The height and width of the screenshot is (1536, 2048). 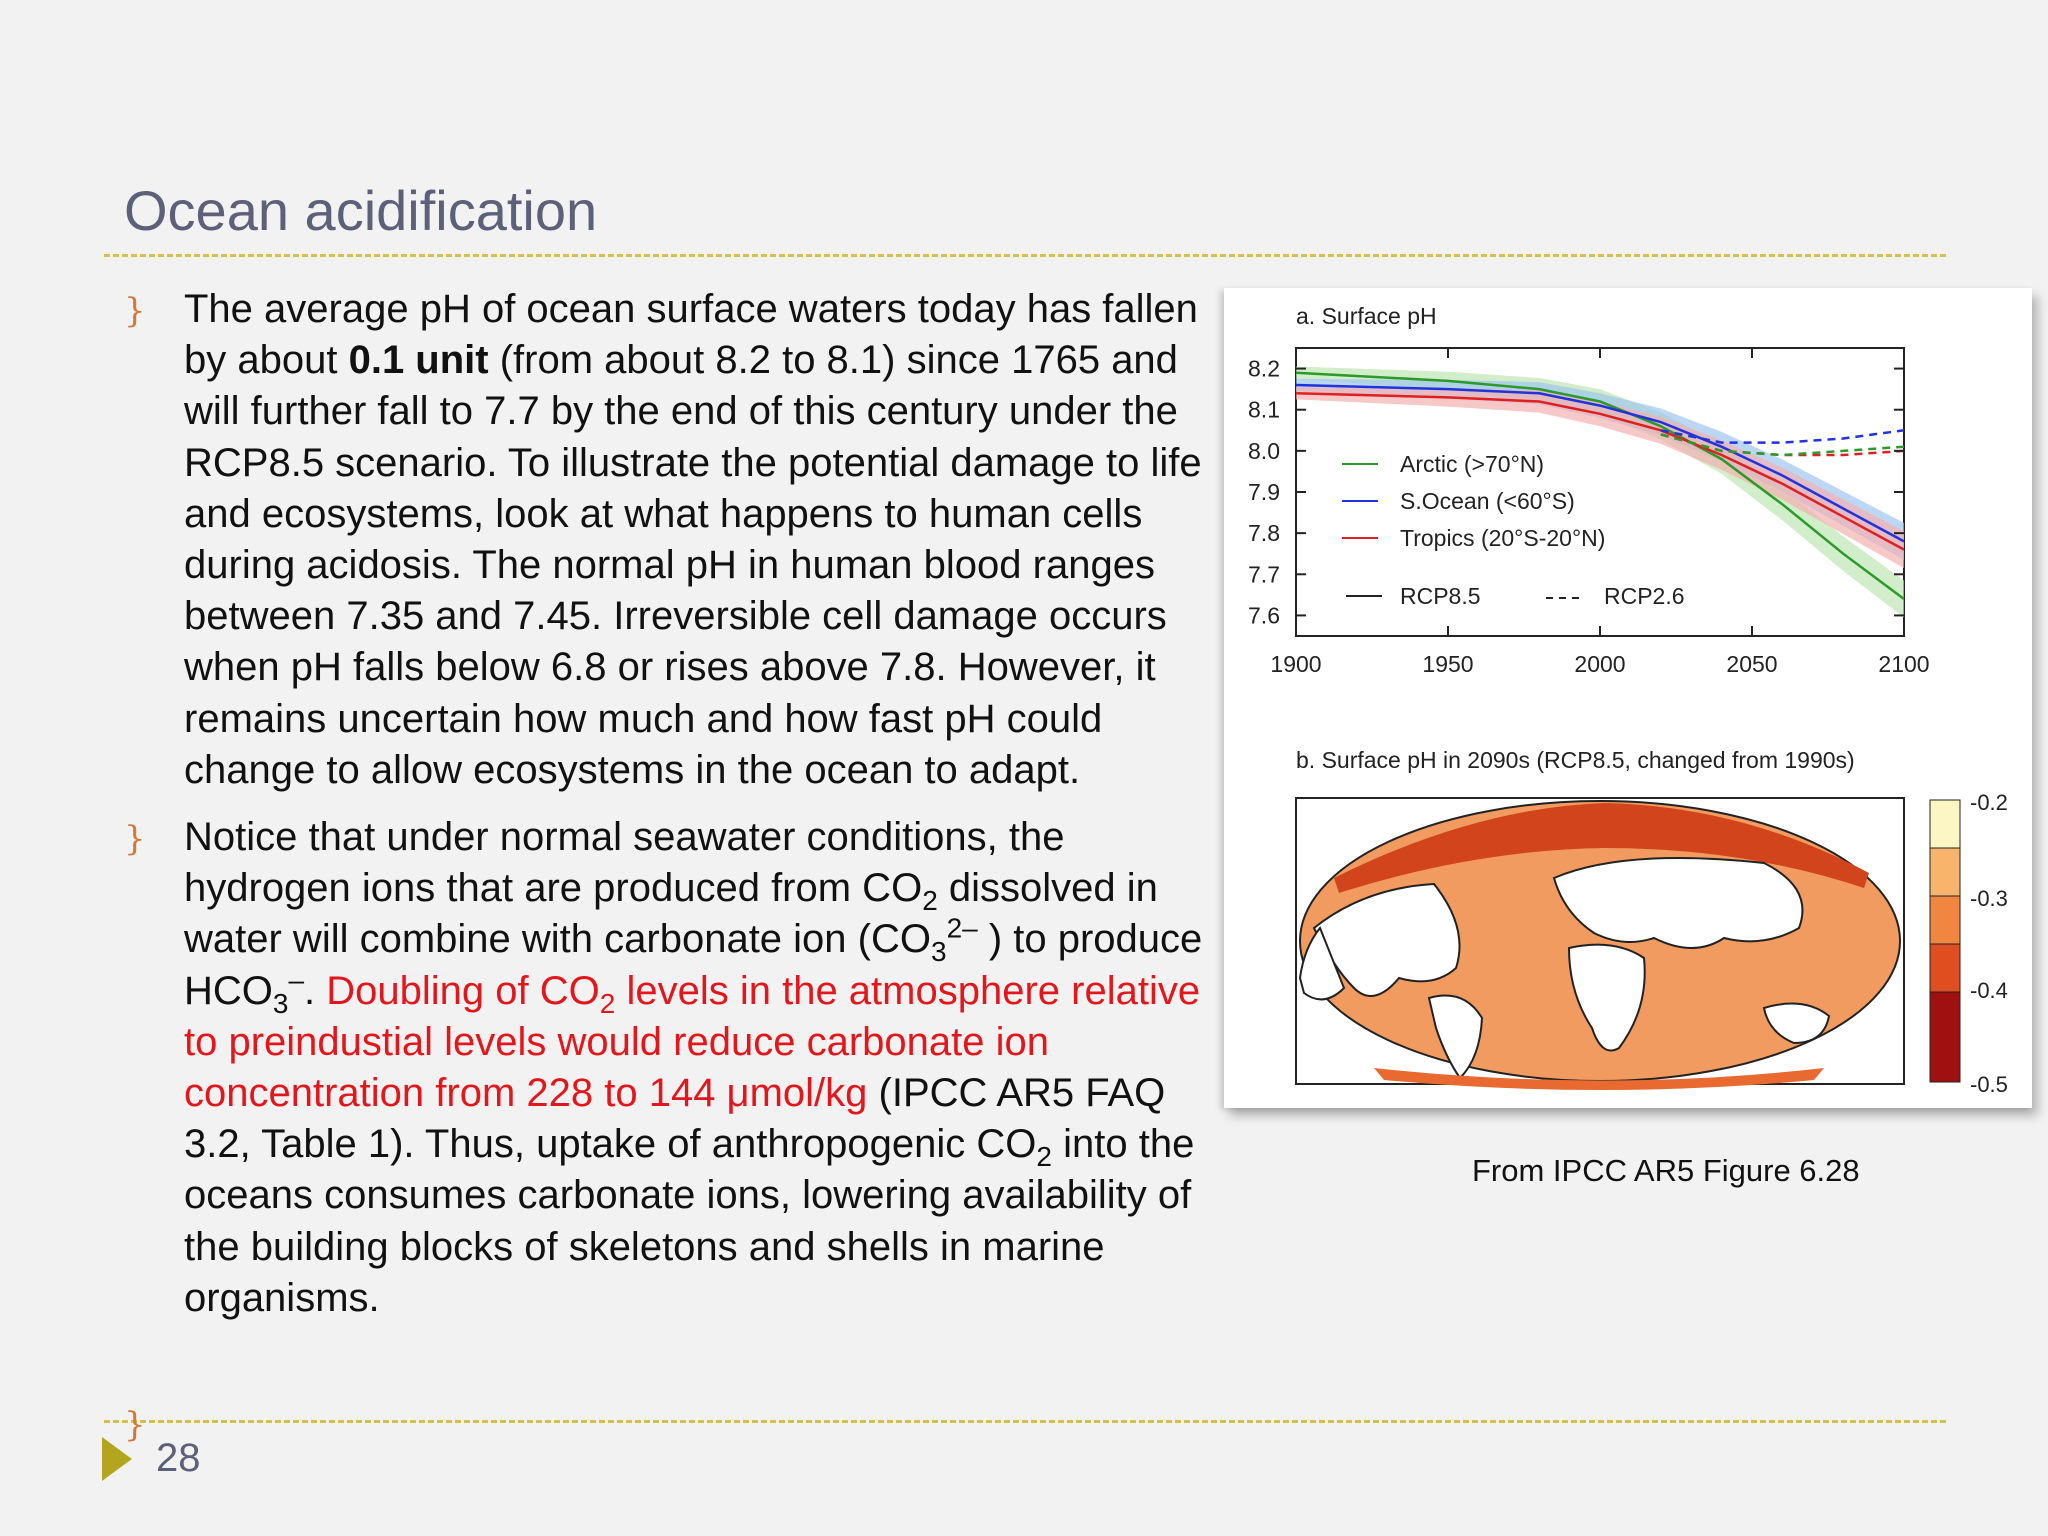 What do you see at coordinates (1322, 963) in the screenshot?
I see `continent-east-asia` at bounding box center [1322, 963].